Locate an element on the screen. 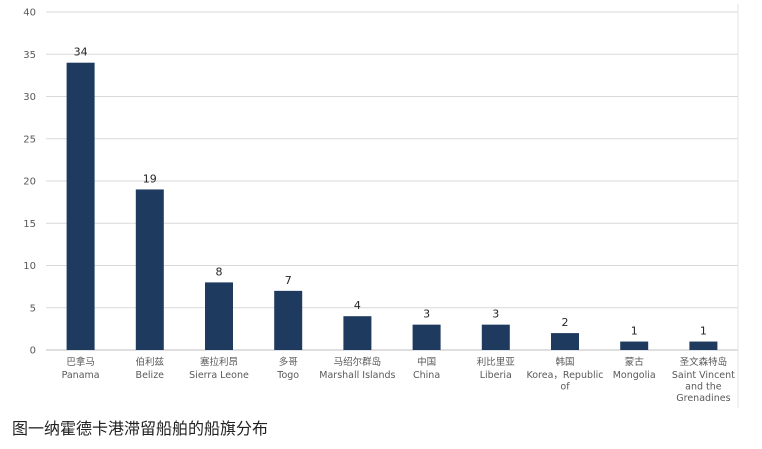 Image resolution: width=762 pixels, height=449 pixels. data-label: 19 is located at coordinates (150, 178).